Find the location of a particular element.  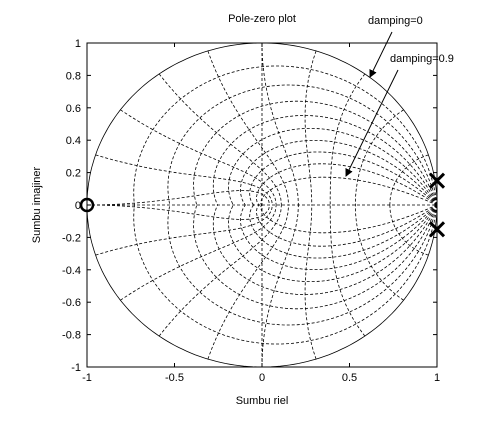

annotation: damping=0 is located at coordinates (395, 21).